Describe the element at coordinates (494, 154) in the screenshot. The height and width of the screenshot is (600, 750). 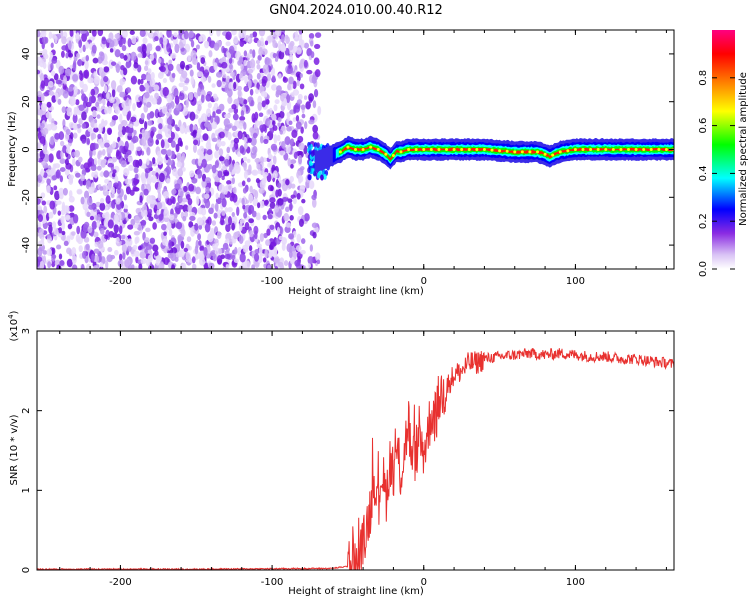
I see `ridge-band` at that location.